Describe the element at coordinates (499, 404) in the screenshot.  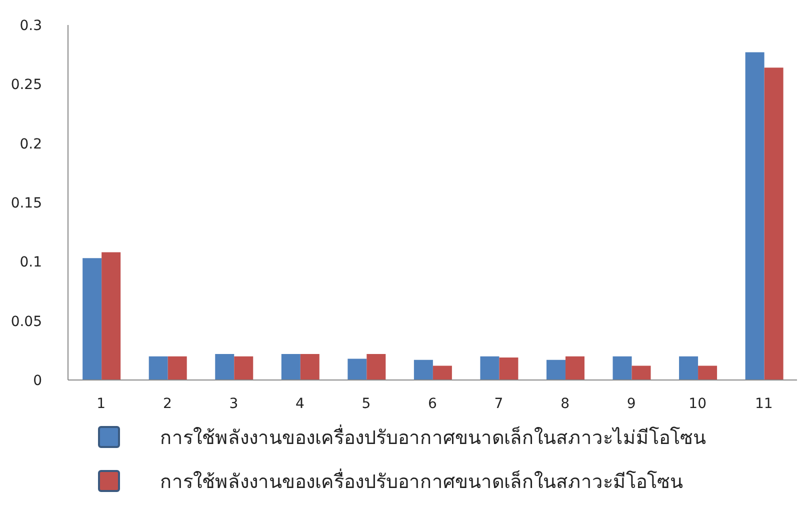
I see `x-tick-label: 7` at that location.